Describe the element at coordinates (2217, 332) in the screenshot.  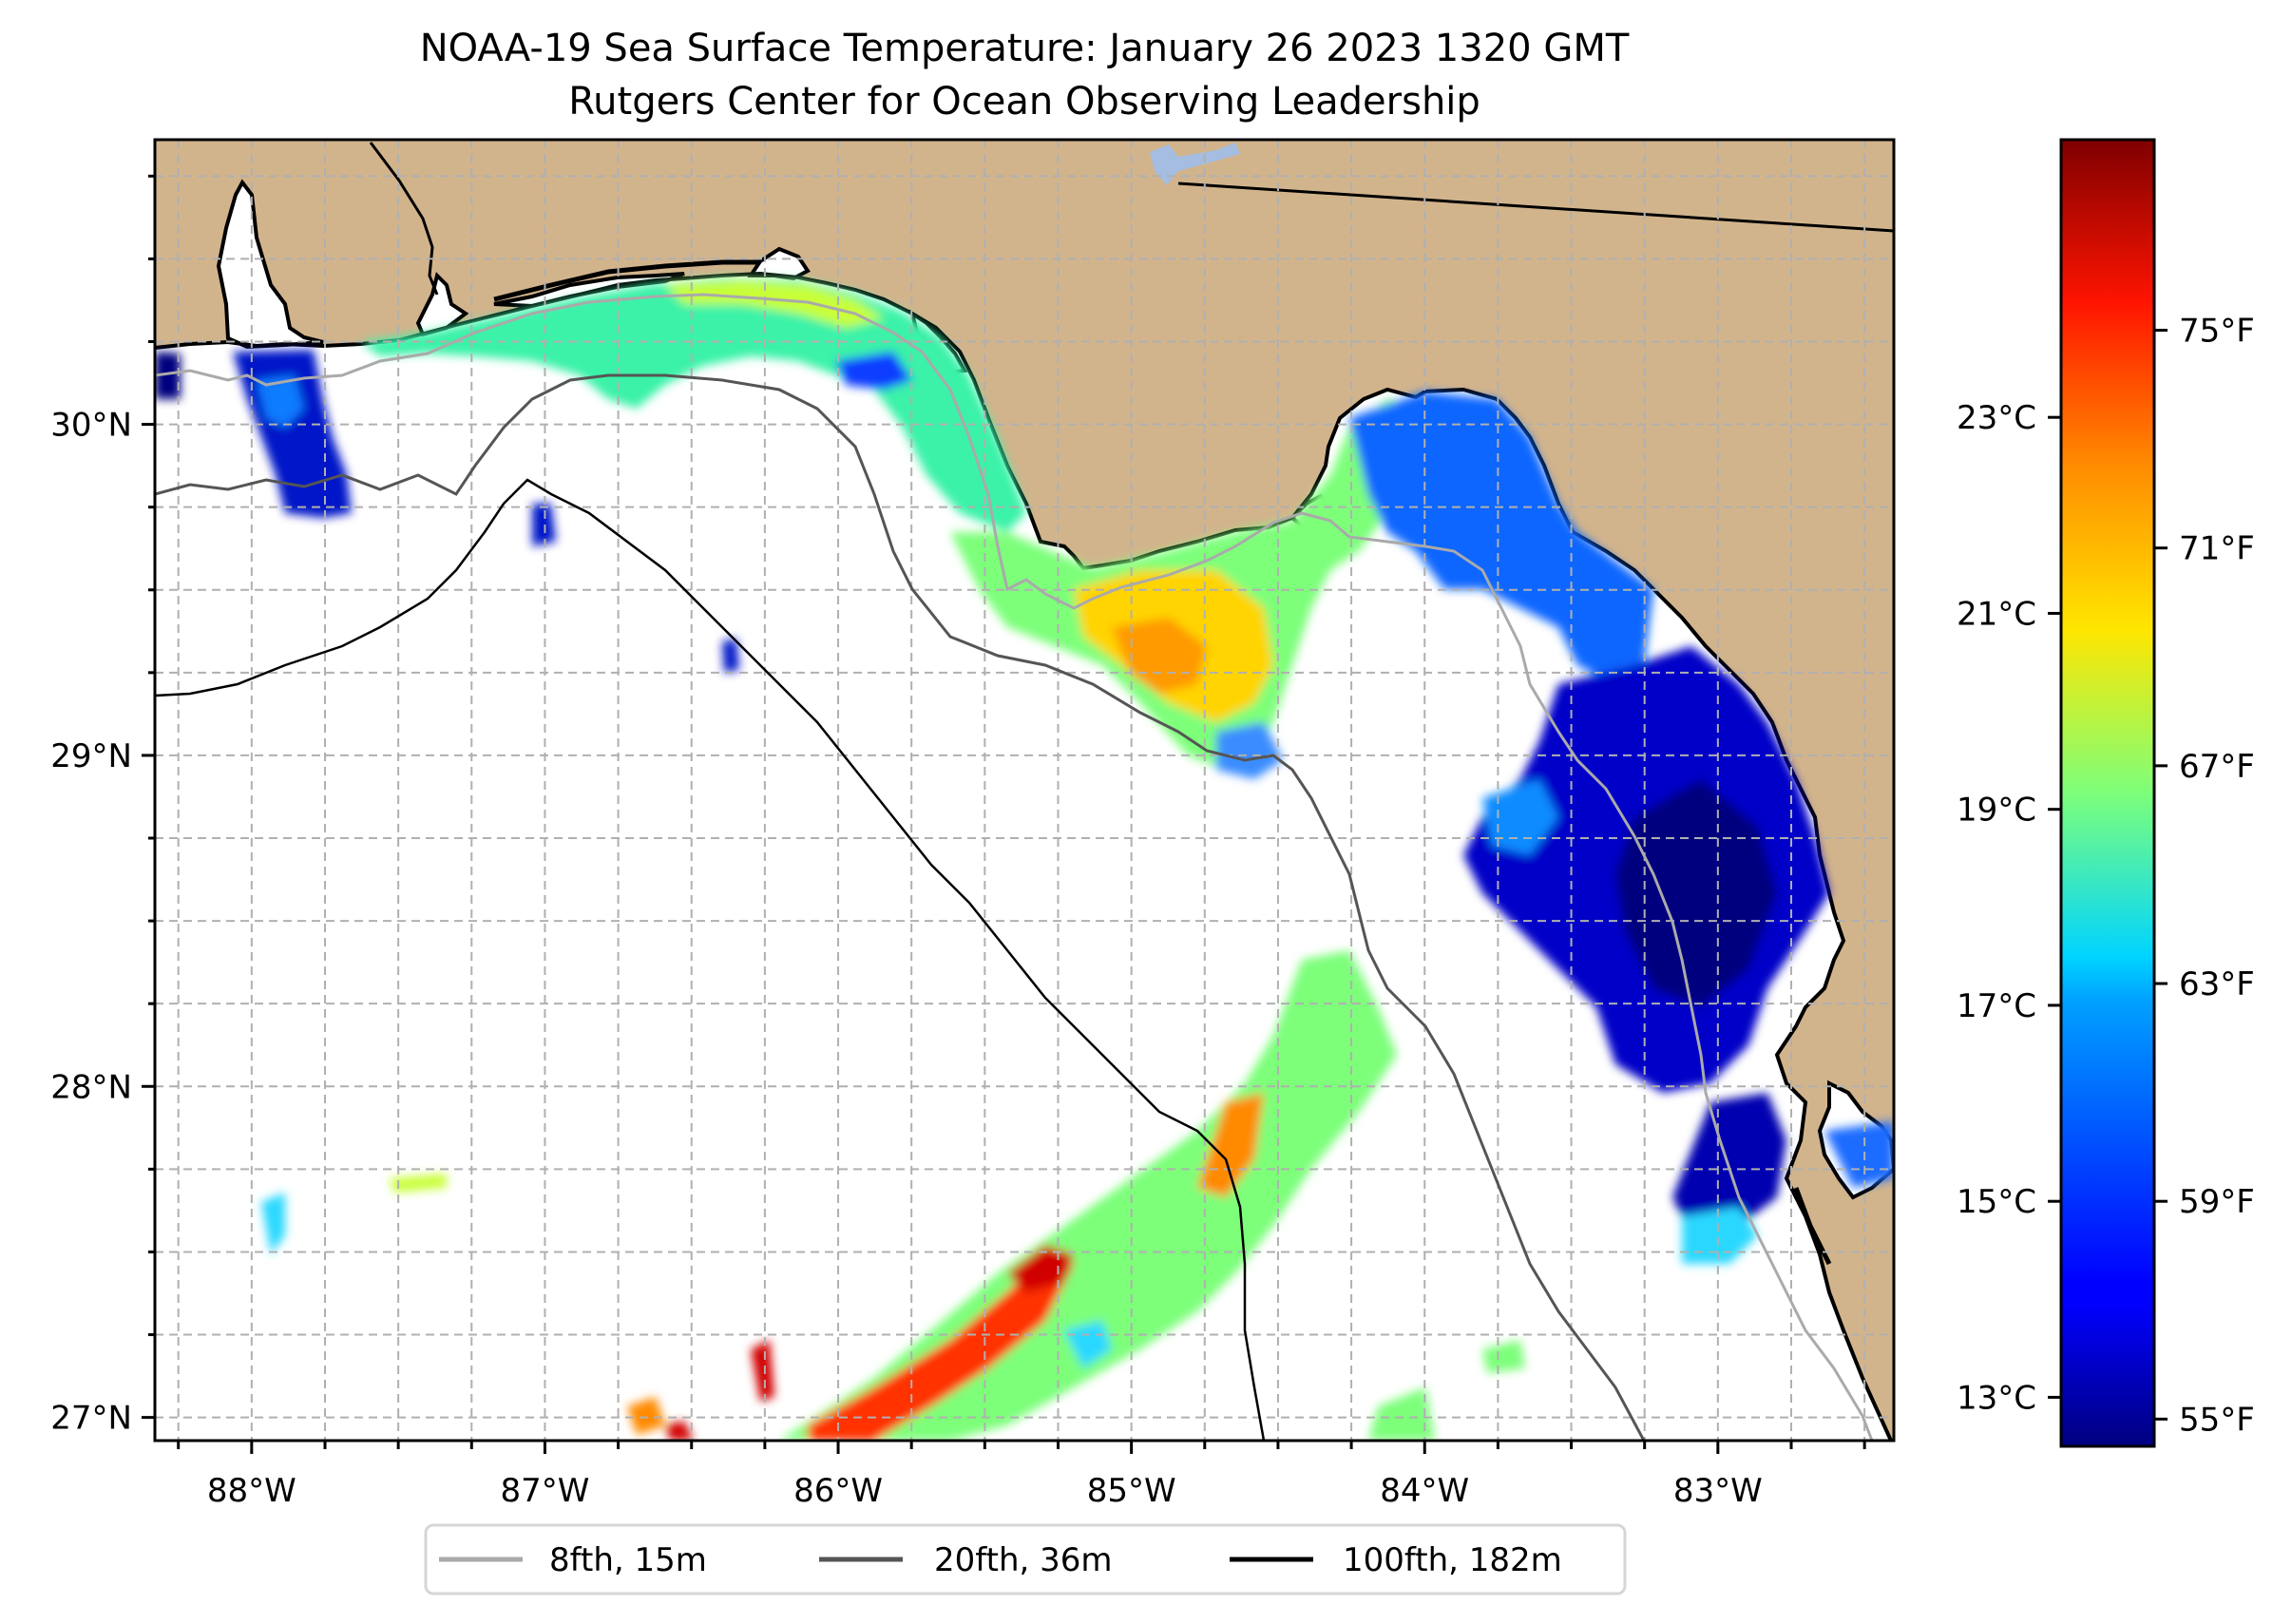
I see `colorbar-fahrenheit-label: 75°F` at that location.